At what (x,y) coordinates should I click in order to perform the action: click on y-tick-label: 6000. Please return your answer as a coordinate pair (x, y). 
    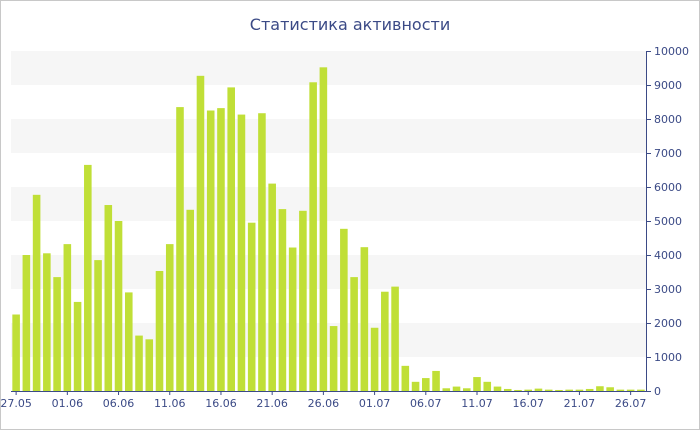
    Looking at the image, I should click on (668, 187).